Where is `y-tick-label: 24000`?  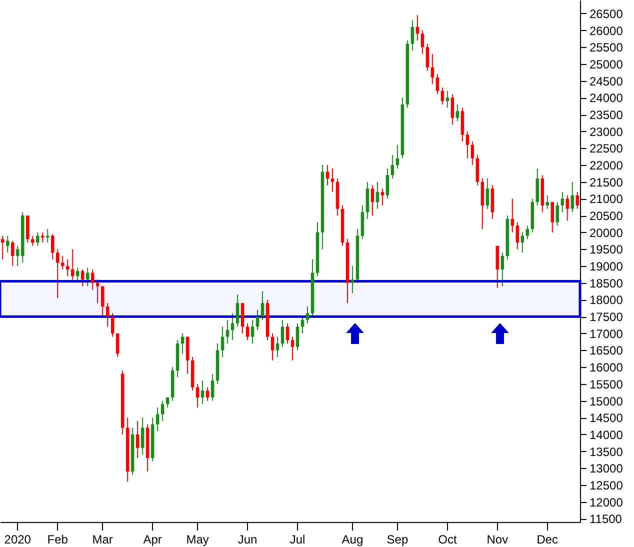 y-tick-label: 24000 is located at coordinates (607, 98).